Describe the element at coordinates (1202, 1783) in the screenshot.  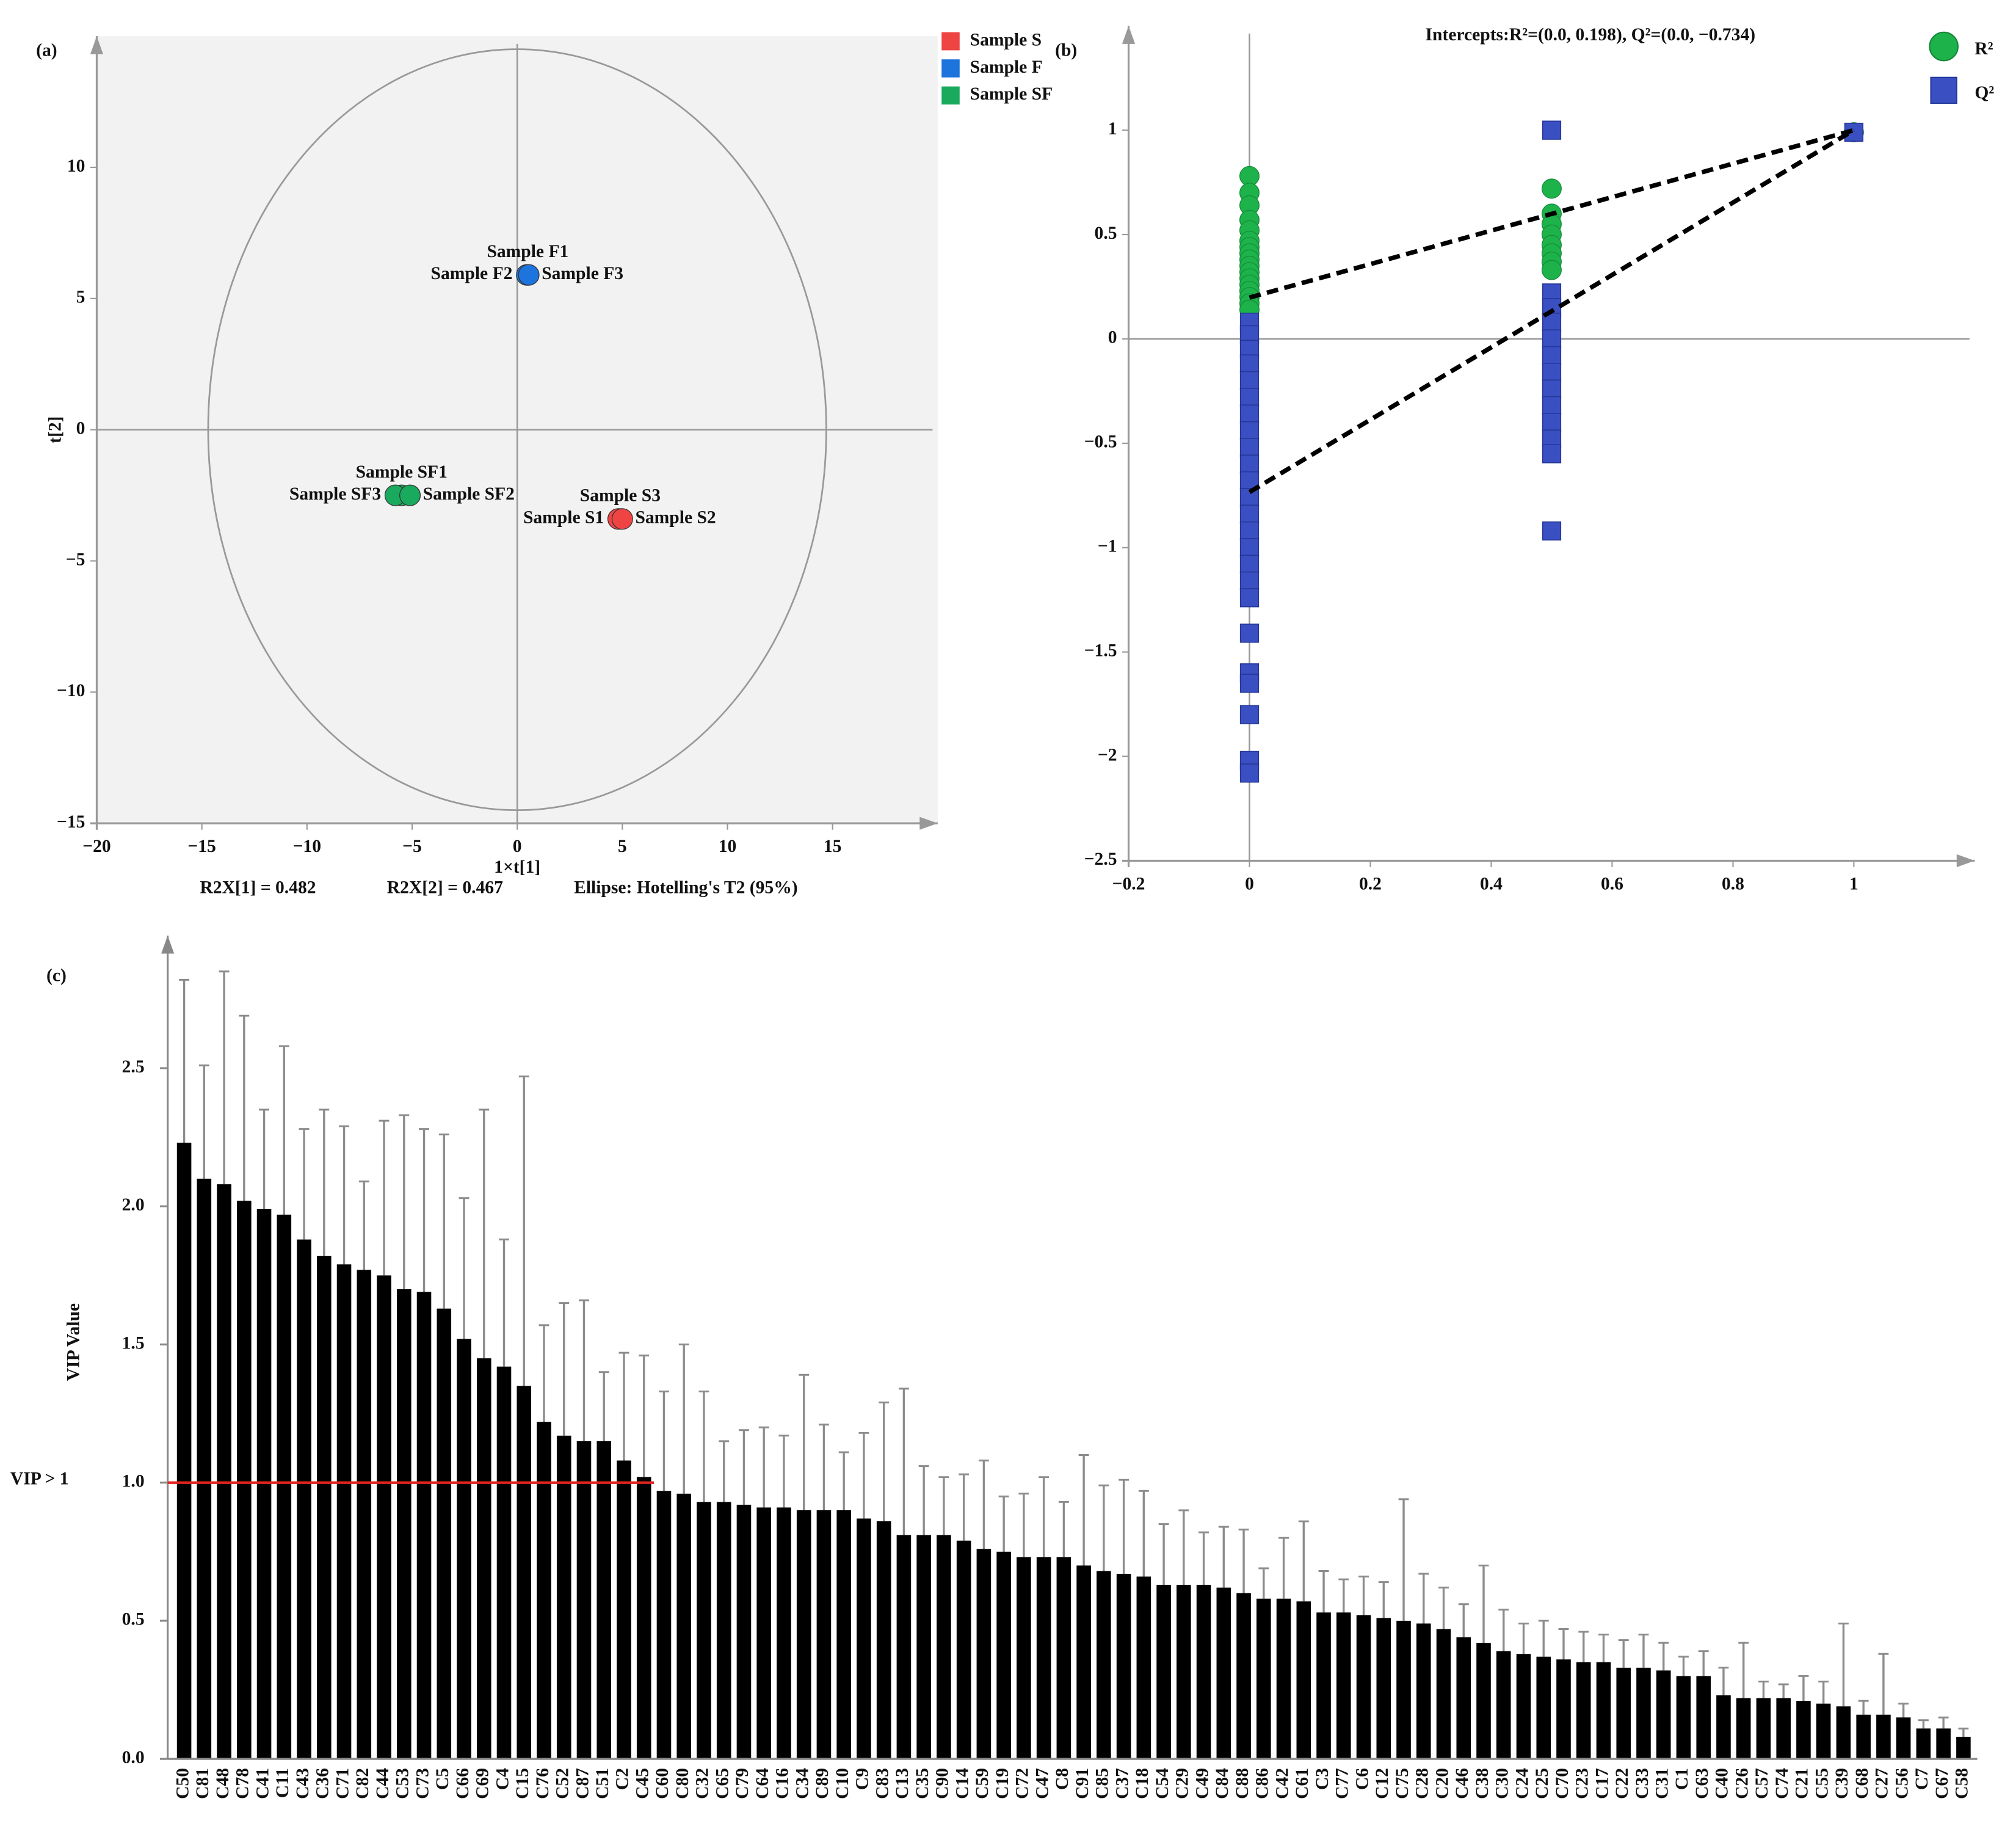
I see `x-tick-label: C49` at that location.